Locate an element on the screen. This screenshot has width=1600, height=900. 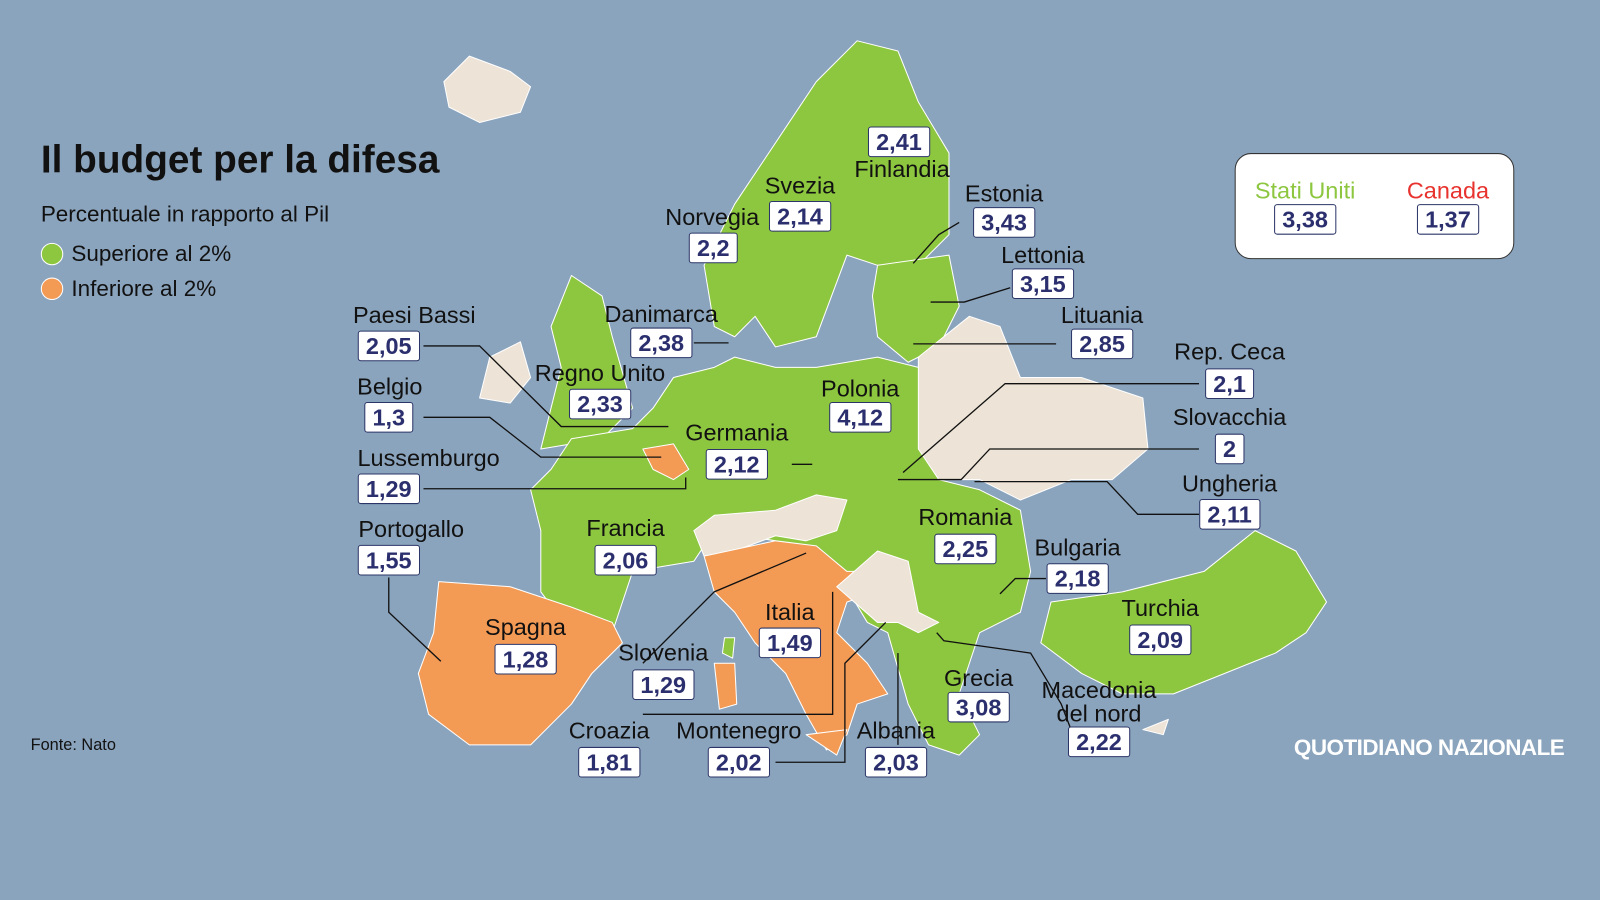
country-name: Italia is located at coordinates (789, 611).